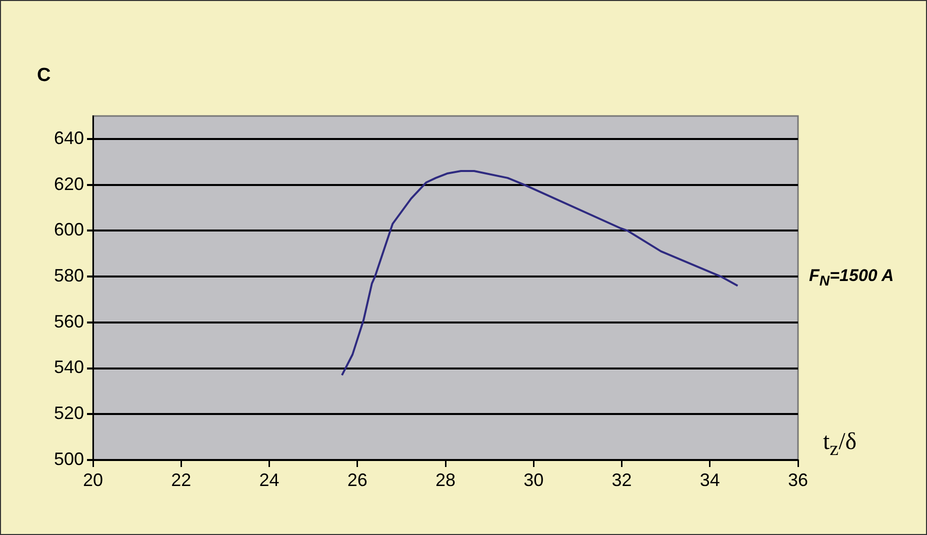  What do you see at coordinates (69, 138) in the screenshot?
I see `y-tick-label: 640` at bounding box center [69, 138].